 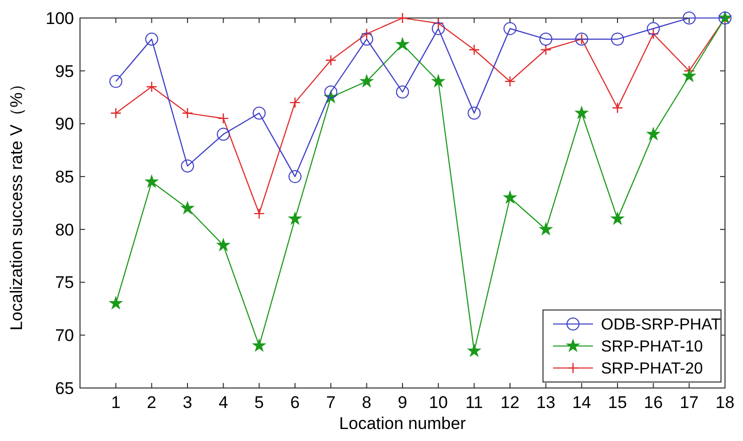 What do you see at coordinates (60, 18) in the screenshot?
I see `y-tick-label: 100` at bounding box center [60, 18].